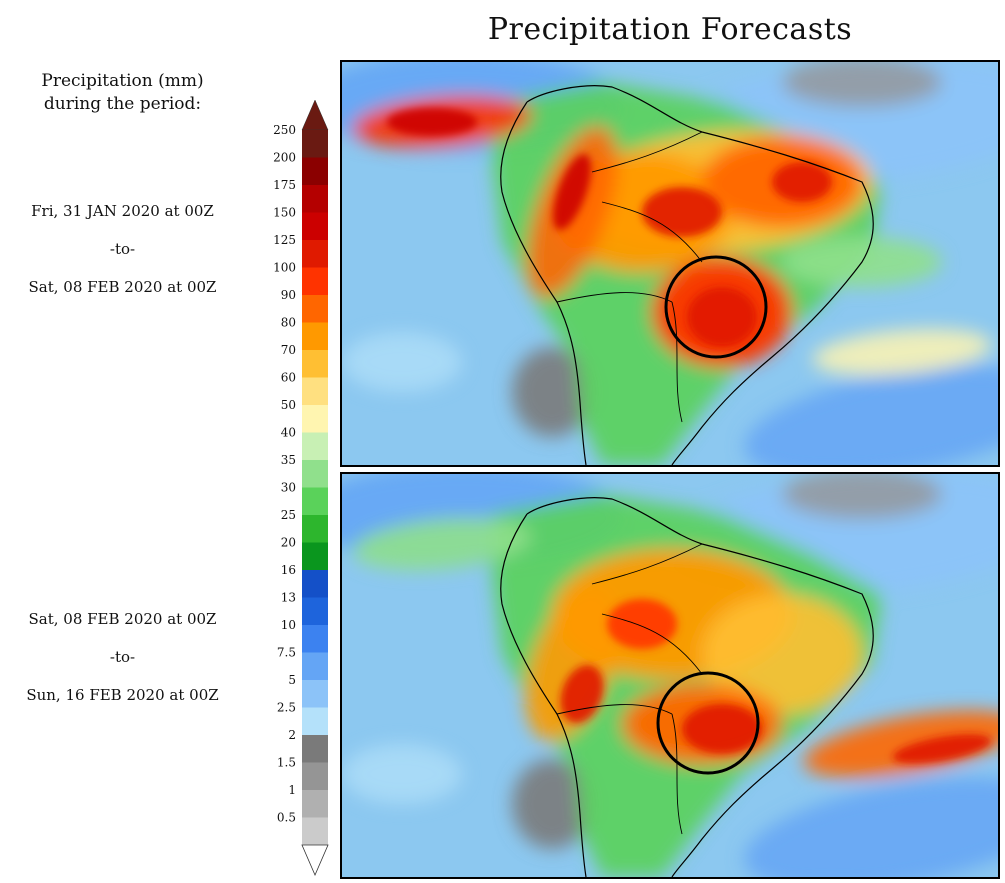  Describe the element at coordinates (122, 81) in the screenshot. I see `legend-title-line1: Precipitation (mm)` at that location.